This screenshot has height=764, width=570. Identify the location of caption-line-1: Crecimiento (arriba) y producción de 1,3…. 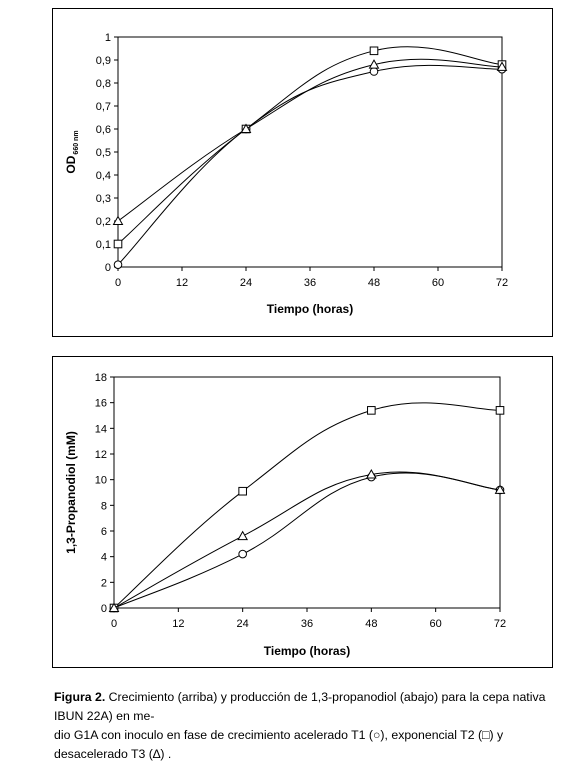
(300, 706).